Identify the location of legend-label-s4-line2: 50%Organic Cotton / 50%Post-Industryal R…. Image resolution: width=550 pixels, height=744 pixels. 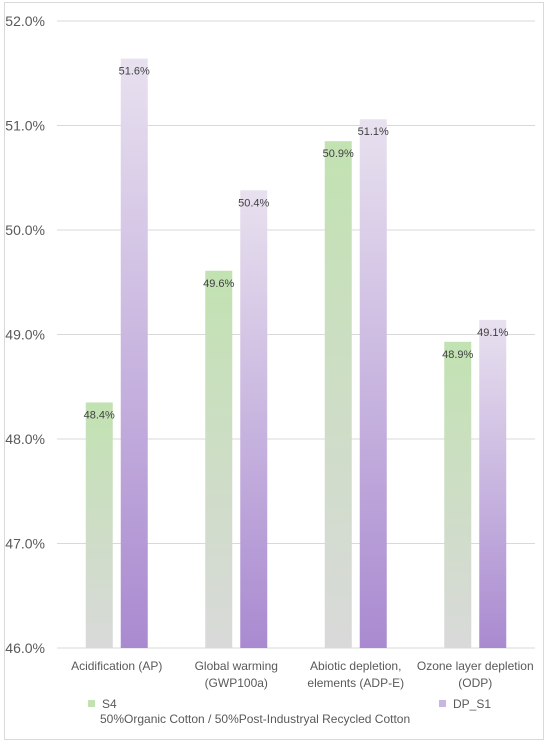
(255, 719).